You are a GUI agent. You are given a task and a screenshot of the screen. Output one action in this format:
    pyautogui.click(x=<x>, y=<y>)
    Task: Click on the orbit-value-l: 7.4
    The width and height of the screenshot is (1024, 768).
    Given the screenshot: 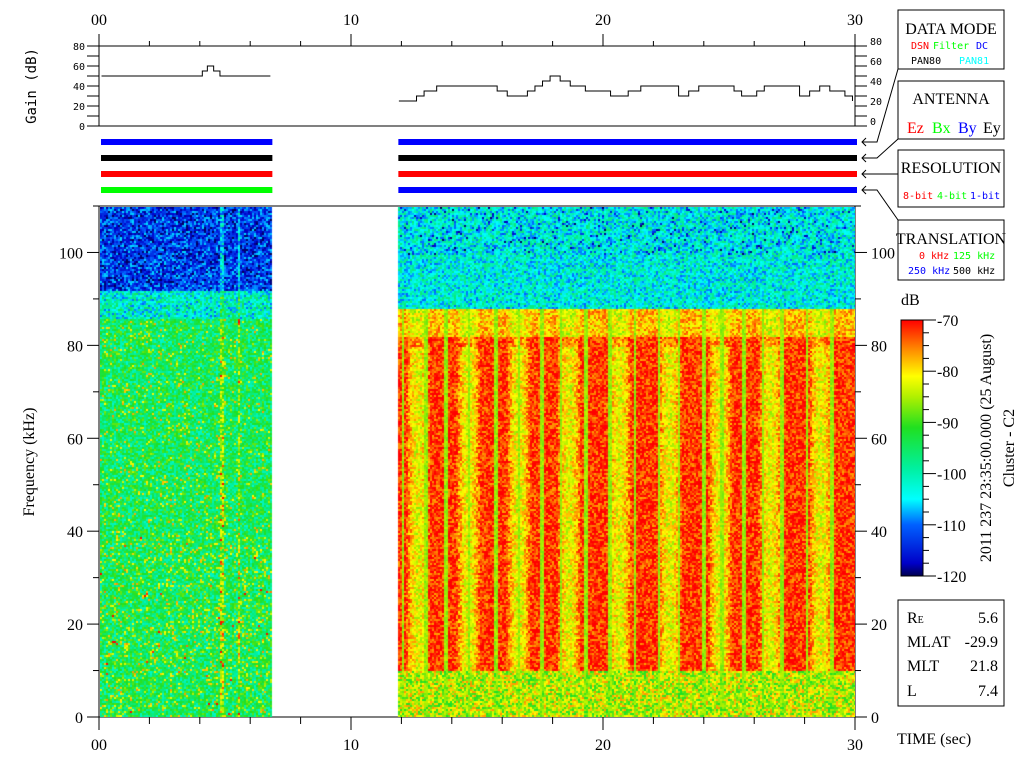 What is the action you would take?
    pyautogui.click(x=988, y=691)
    